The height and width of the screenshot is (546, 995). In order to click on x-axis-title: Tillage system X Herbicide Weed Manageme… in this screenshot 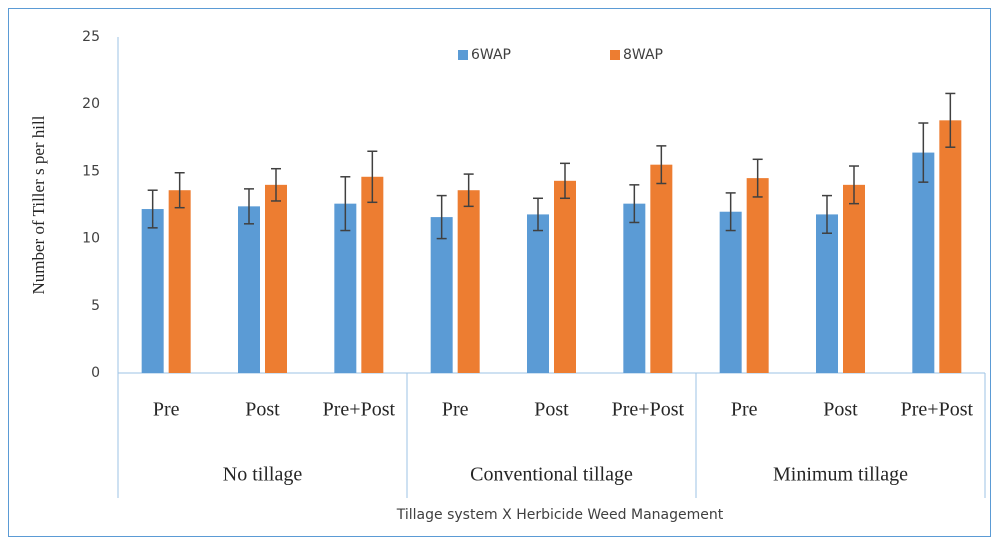, I will do `click(560, 515)`.